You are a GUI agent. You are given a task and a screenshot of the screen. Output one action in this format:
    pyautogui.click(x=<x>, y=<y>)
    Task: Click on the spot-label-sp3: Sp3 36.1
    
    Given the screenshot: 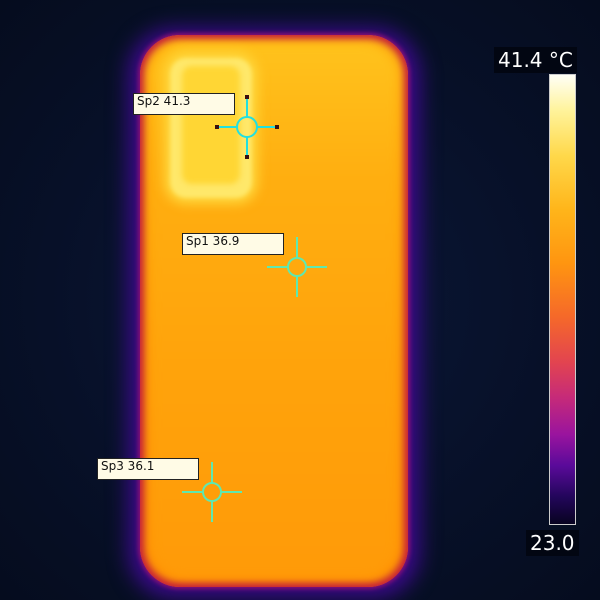 What is the action you would take?
    pyautogui.click(x=148, y=469)
    